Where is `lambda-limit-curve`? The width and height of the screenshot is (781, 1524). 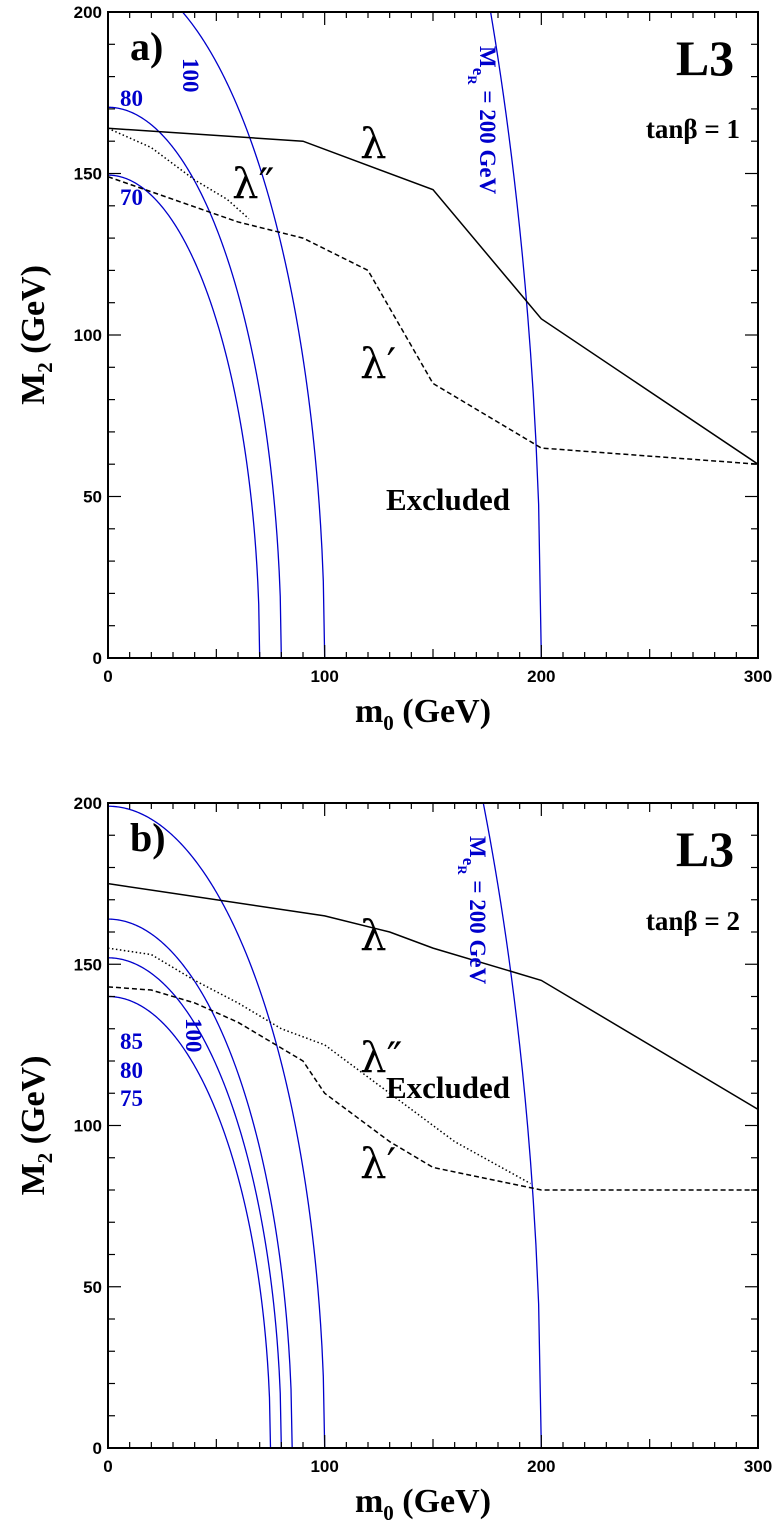 lambda-limit-curve is located at coordinates (433, 996).